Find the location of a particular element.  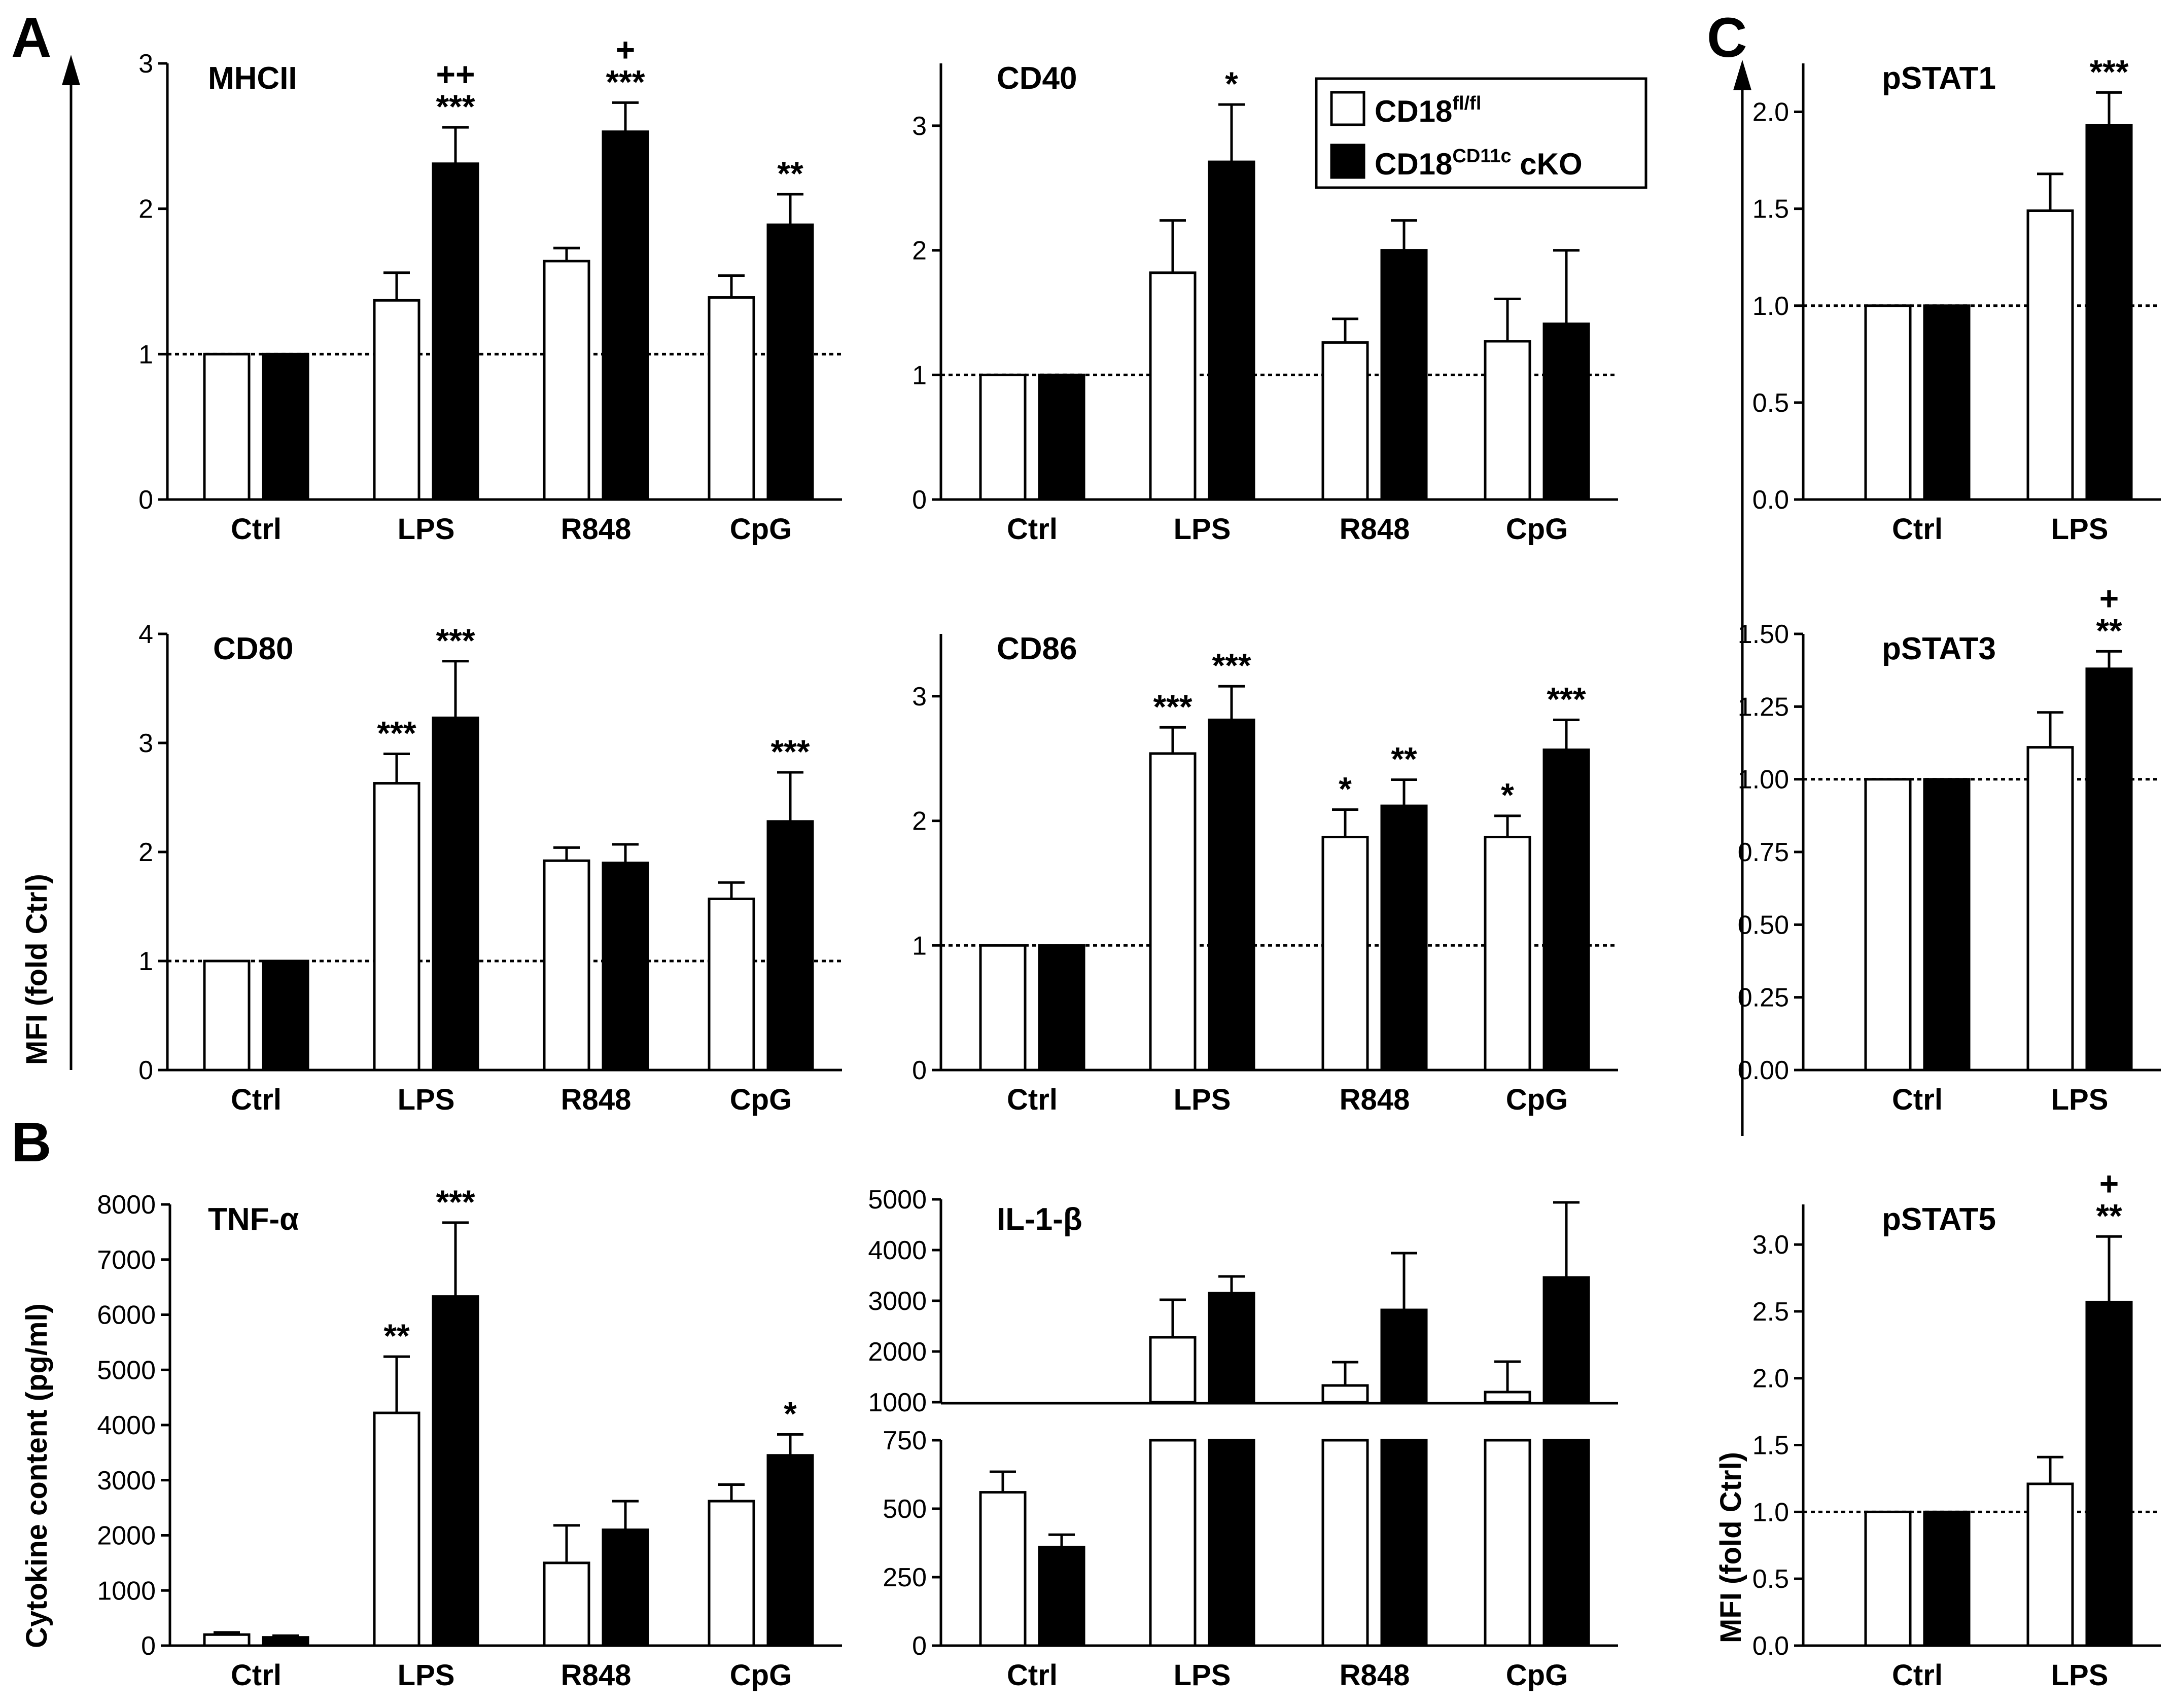

ytick-label-cd40-1: 1 is located at coordinates (919, 375).